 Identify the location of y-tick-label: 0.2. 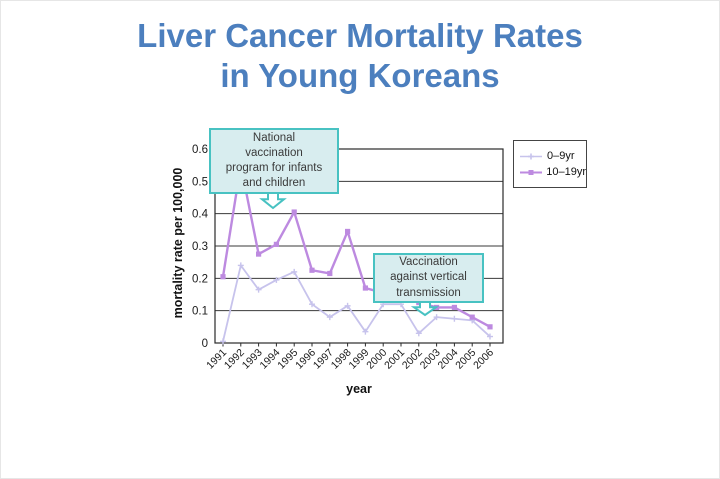
(200, 279).